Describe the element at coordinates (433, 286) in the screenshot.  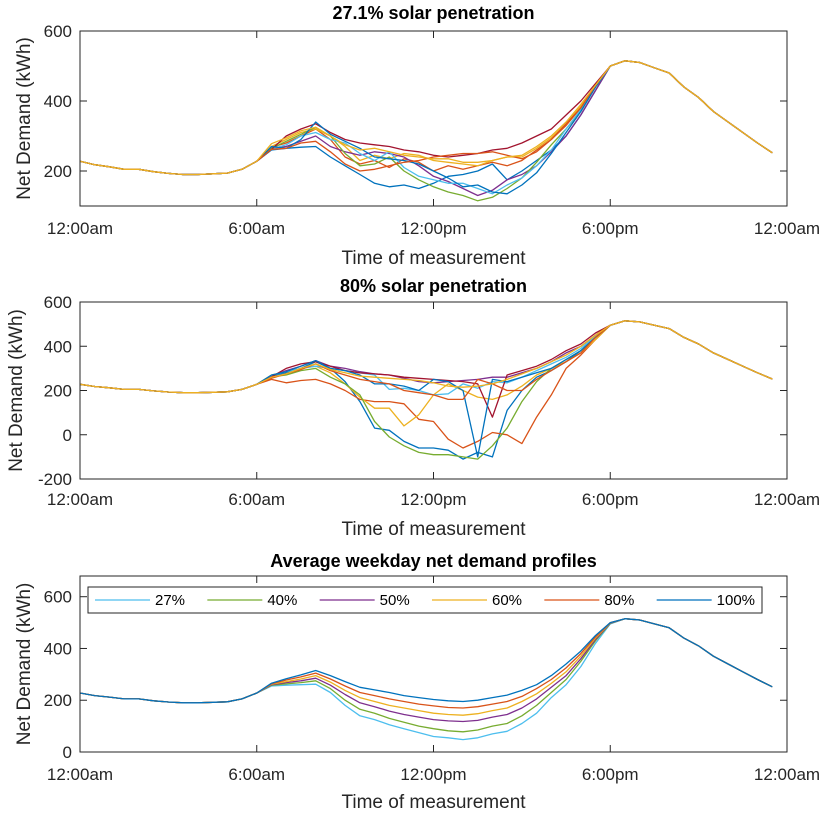
I see `chart-title: 80% solar penetration` at that location.